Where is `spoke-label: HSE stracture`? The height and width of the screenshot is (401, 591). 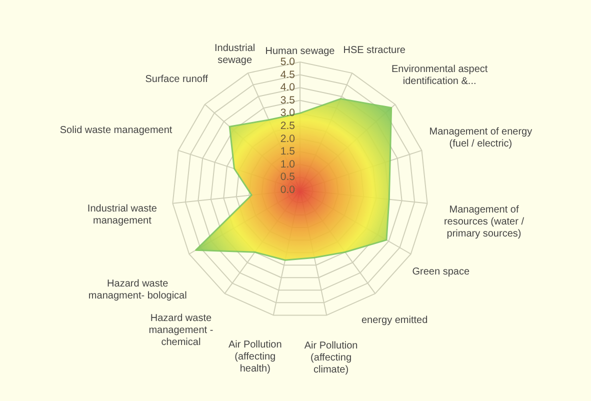
spoke-label: HSE stracture is located at coordinates (374, 50).